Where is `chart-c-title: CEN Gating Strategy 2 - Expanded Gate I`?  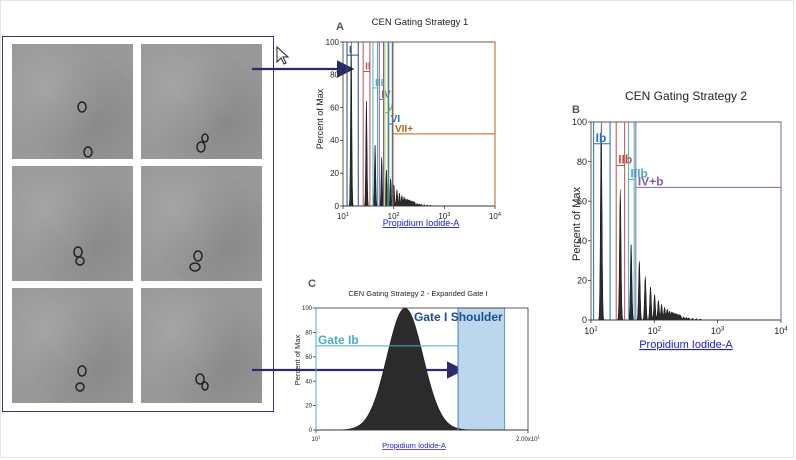 chart-c-title: CEN Gating Strategy 2 - Expanded Gate I is located at coordinates (417, 293).